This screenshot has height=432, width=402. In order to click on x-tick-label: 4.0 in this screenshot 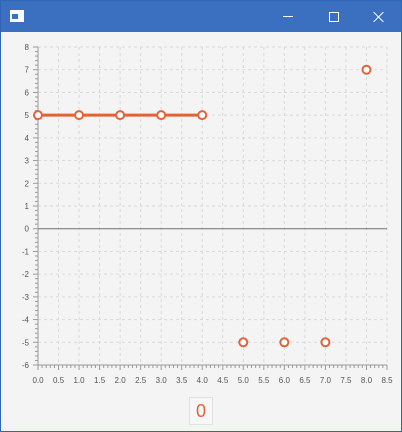, I will do `click(203, 380)`.